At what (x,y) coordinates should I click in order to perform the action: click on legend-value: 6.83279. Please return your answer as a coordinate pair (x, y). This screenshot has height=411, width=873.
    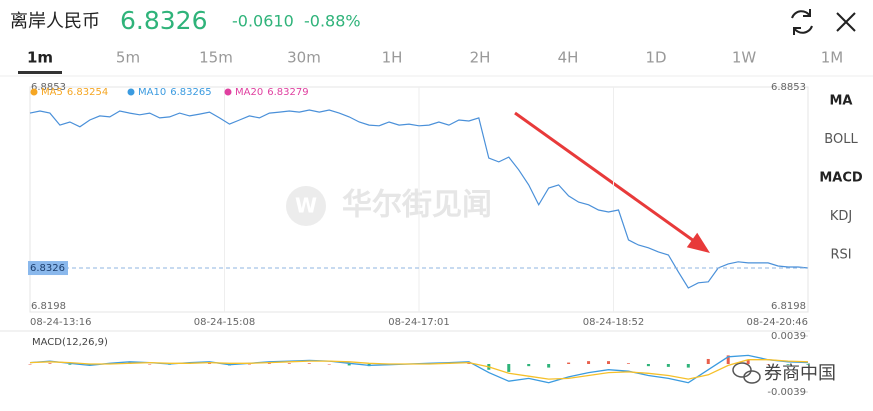
    Looking at the image, I should click on (287, 92).